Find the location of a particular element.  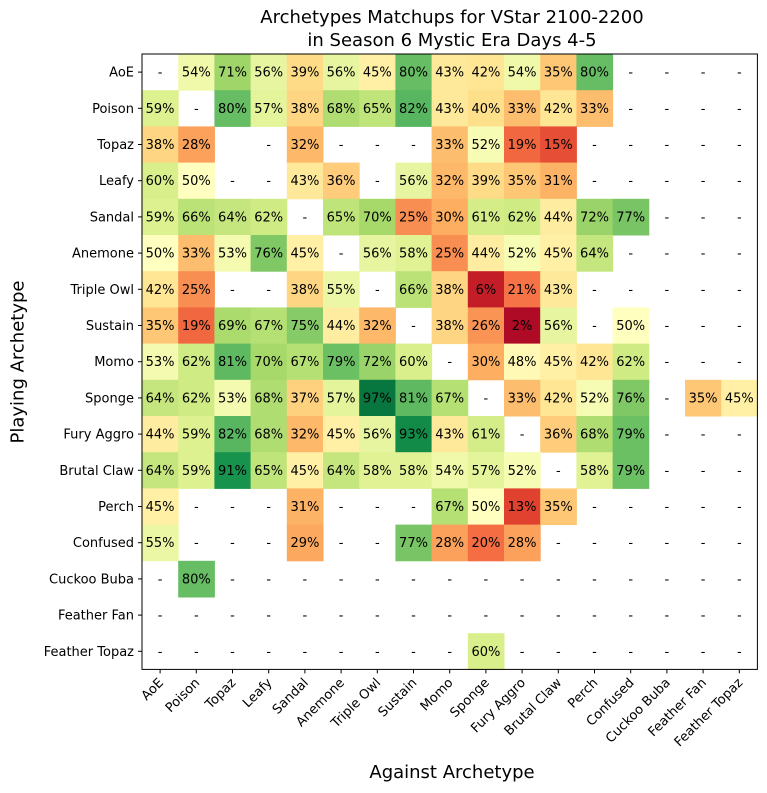

cell-label: 25% is located at coordinates (196, 290).